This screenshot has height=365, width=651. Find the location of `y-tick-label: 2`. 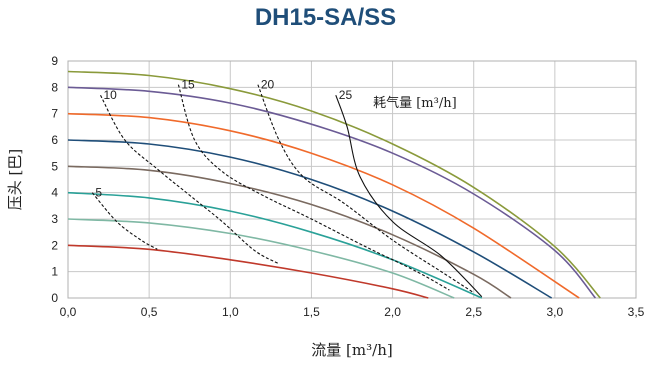

y-tick-label: 2 is located at coordinates (54, 245).